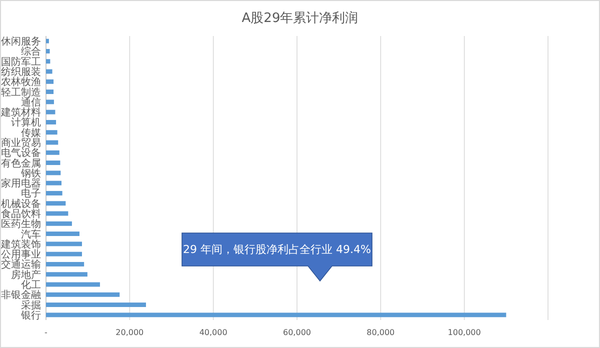 Image resolution: width=600 pixels, height=348 pixels. I want to click on x-tick-label: 40,000, so click(213, 332).